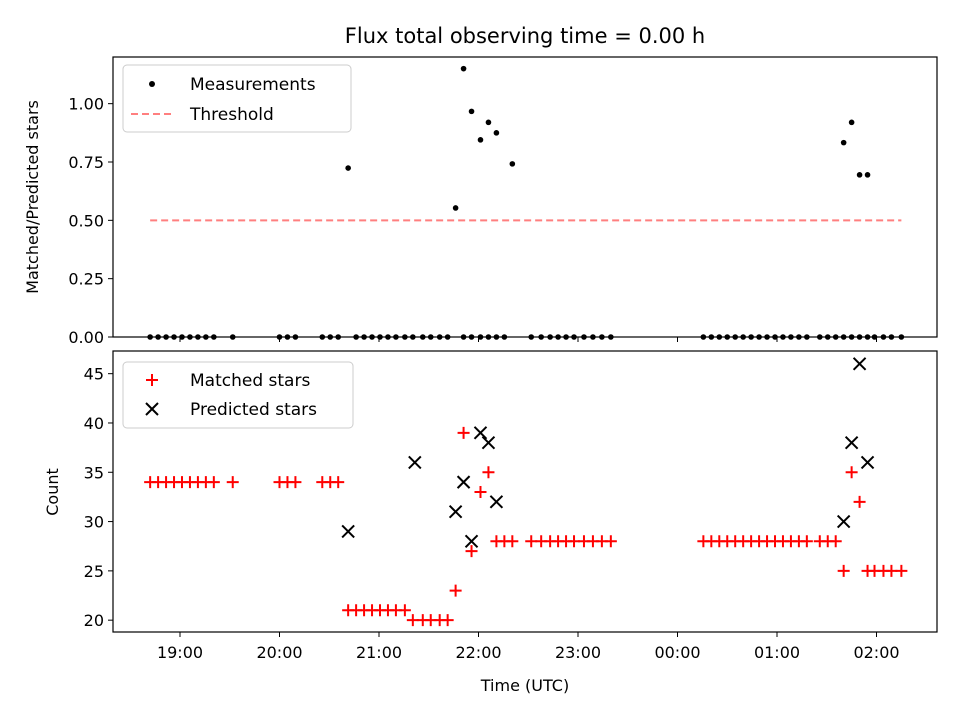 This screenshot has height=724, width=960. I want to click on legend-matched-marker, so click(152, 380).